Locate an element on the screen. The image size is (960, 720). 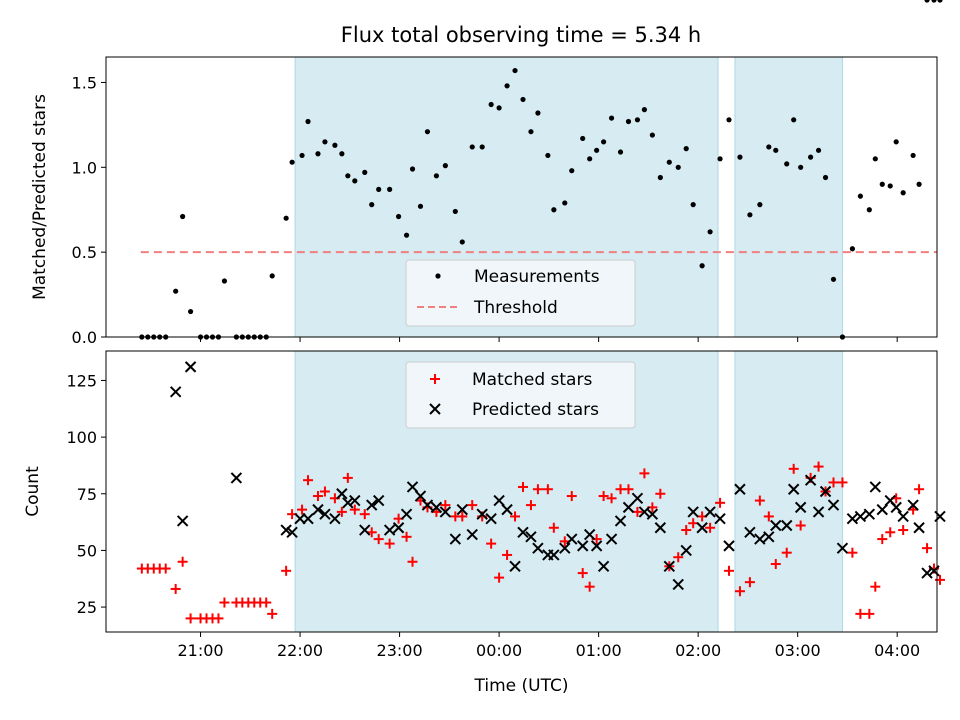
x-tick-label: 04:00 is located at coordinates (897, 650).